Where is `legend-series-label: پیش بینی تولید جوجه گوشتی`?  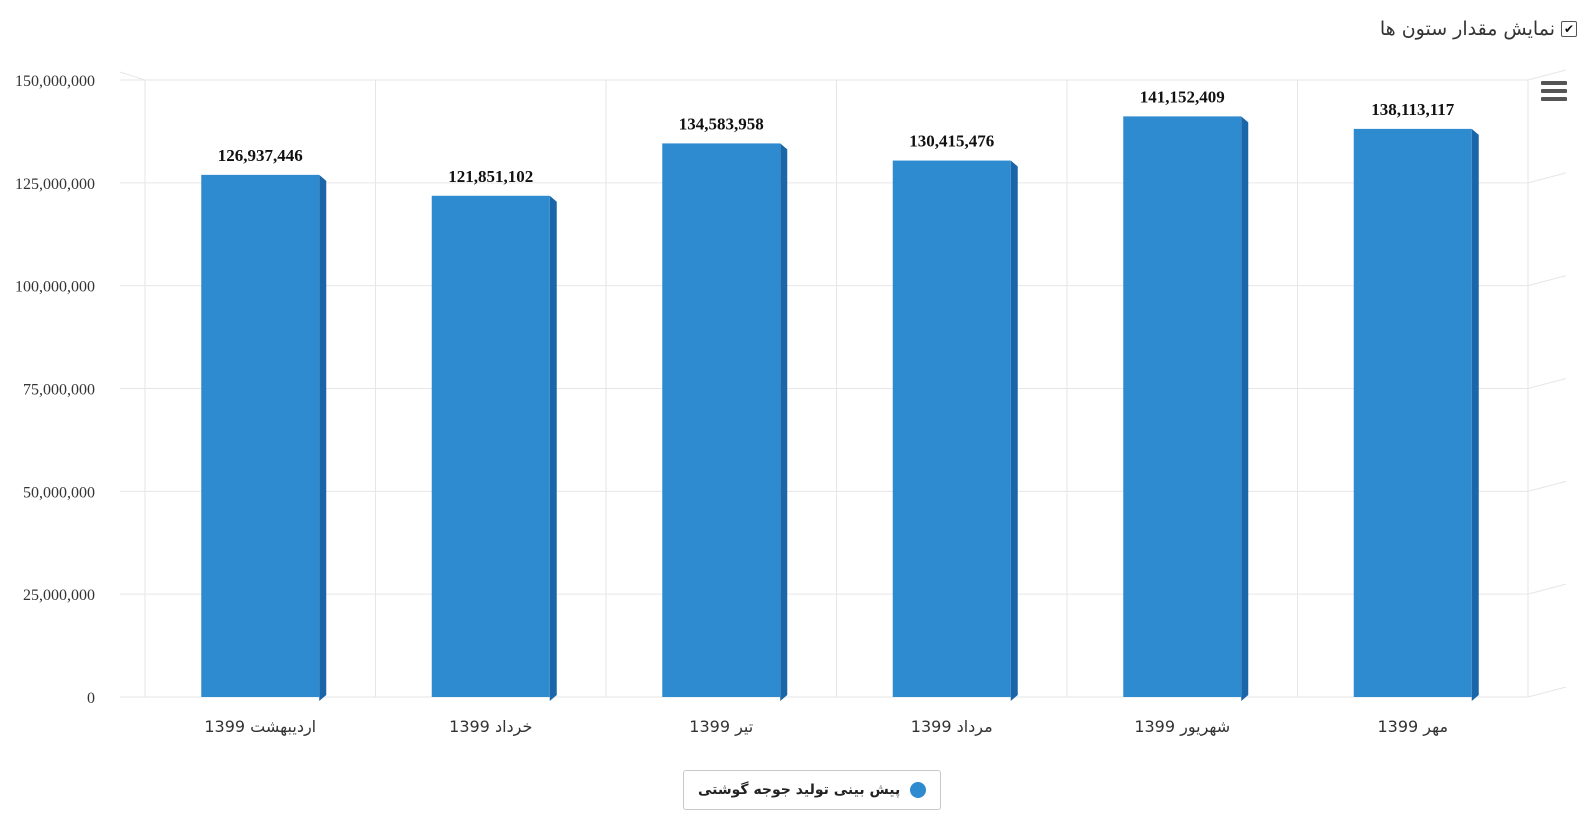
legend-series-label: پیش بینی تولید جوجه گوشتی is located at coordinates (799, 790).